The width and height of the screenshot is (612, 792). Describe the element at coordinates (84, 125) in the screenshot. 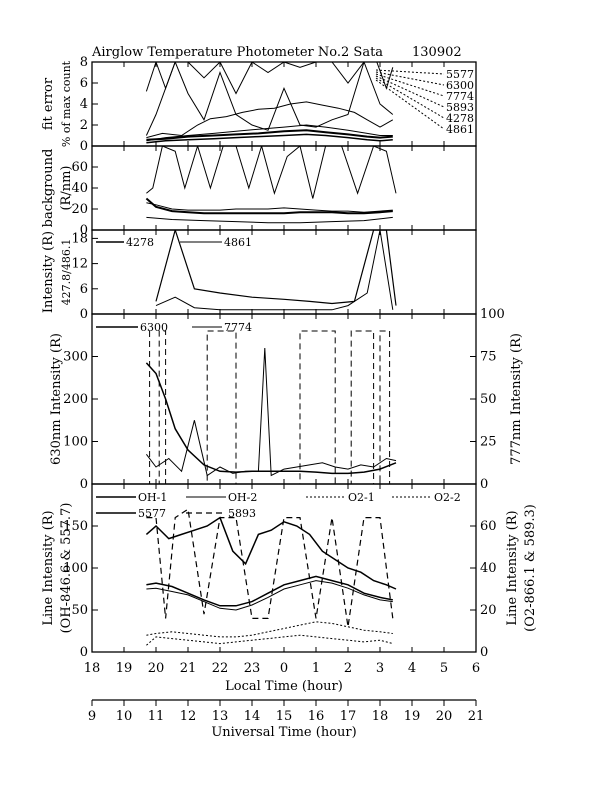

I see `y-tick-label: 2` at that location.